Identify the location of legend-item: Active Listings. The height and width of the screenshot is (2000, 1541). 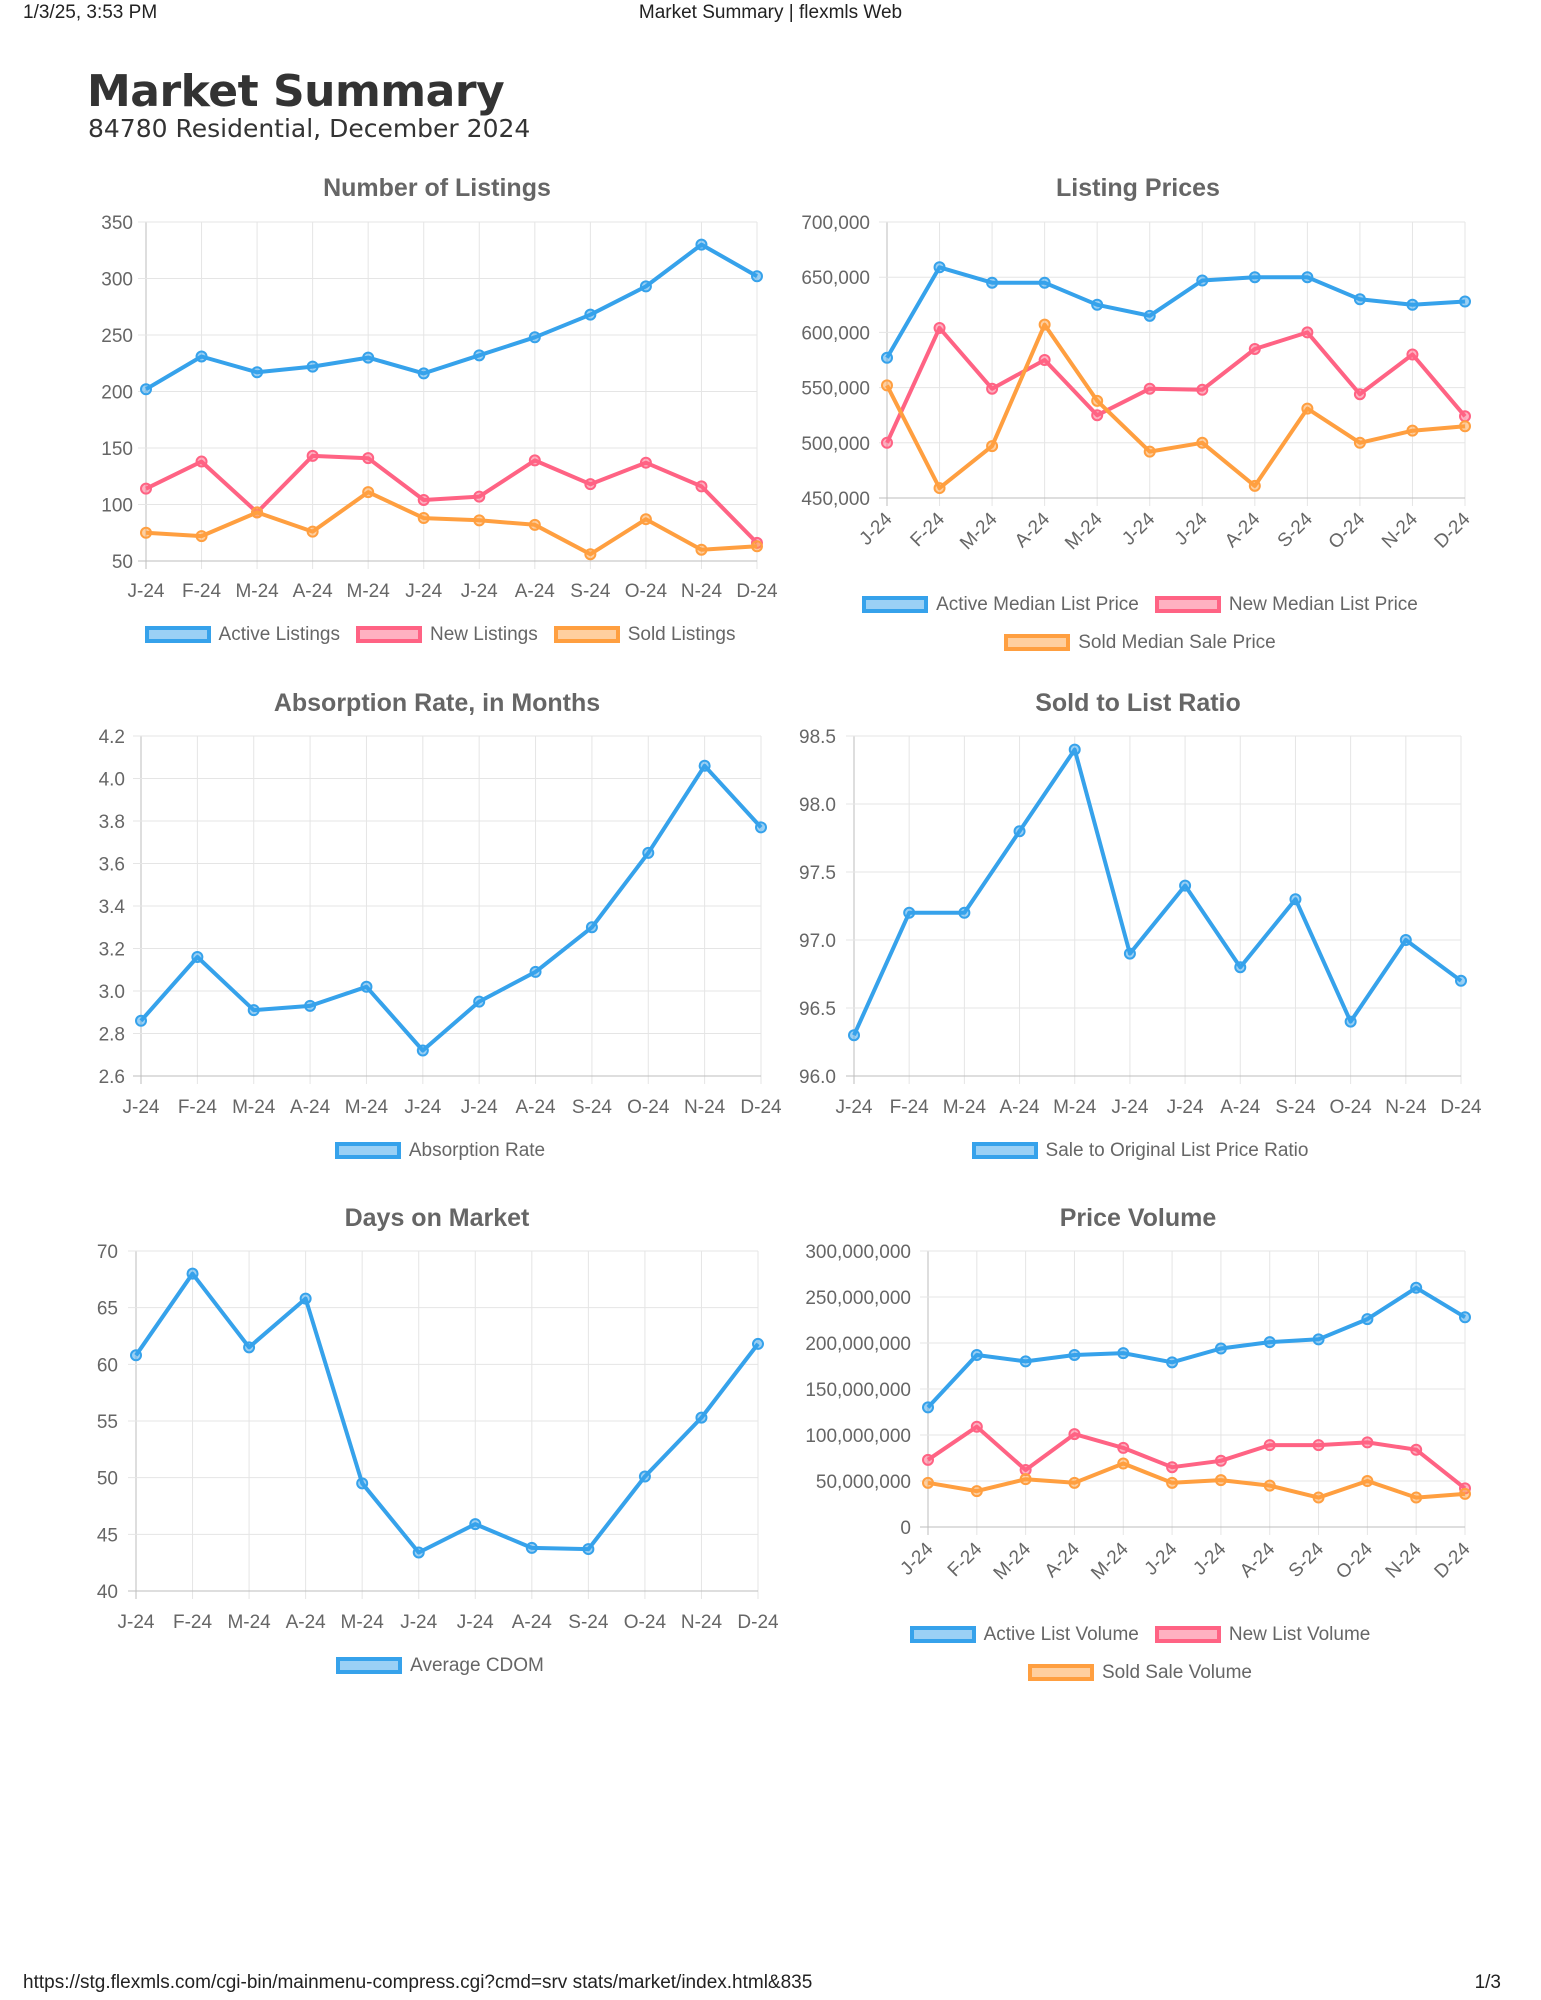
(242, 635).